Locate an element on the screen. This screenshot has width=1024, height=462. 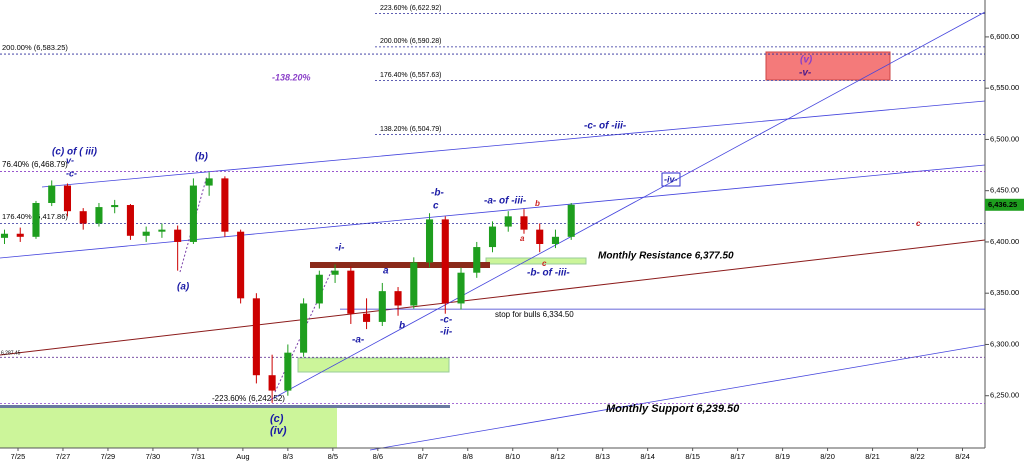
level-label: stop for bulls 6,334.50 is located at coordinates (534, 314).